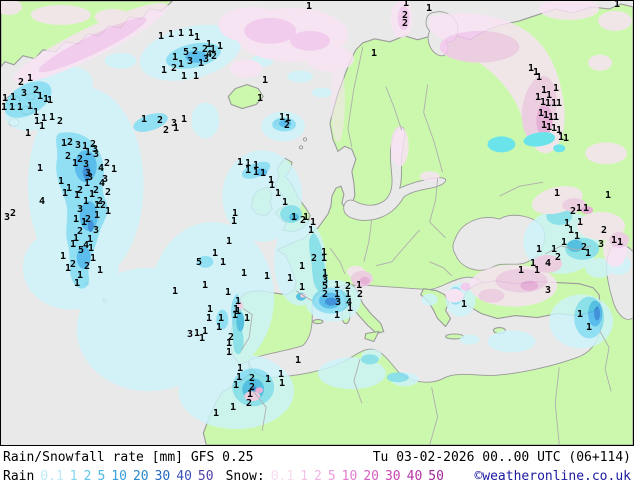 The height and width of the screenshot is (490, 634). What do you see at coordinates (119, 476) in the screenshot?
I see `rain-scale-value: 10` at bounding box center [119, 476].